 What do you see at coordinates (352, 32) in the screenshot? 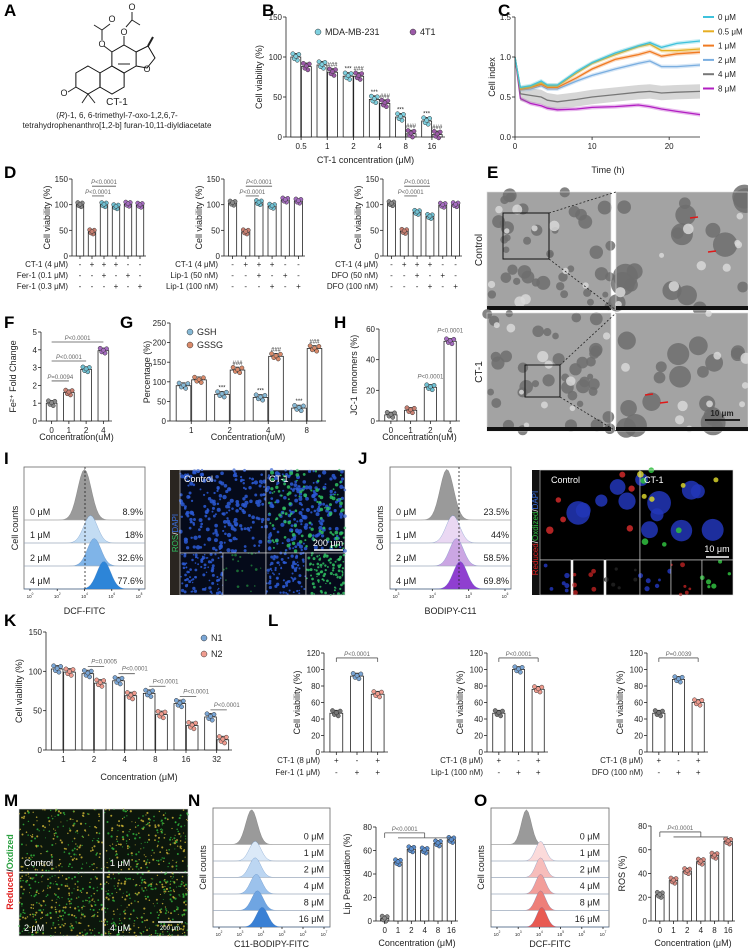
I see `legend-label: MDA-MB-231` at bounding box center [352, 32].